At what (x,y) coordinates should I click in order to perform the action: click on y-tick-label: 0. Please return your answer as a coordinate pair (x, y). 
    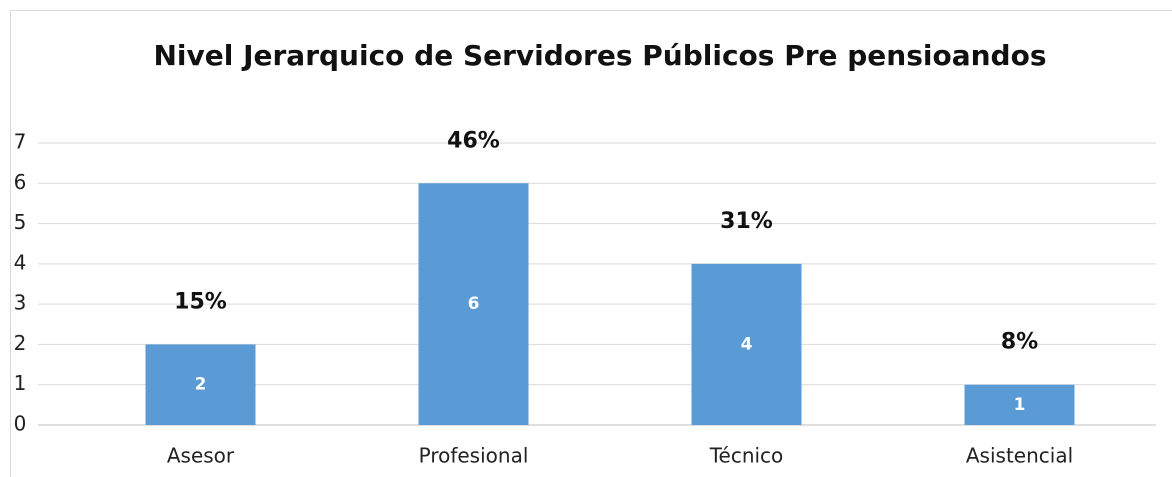
    Looking at the image, I should click on (20, 424).